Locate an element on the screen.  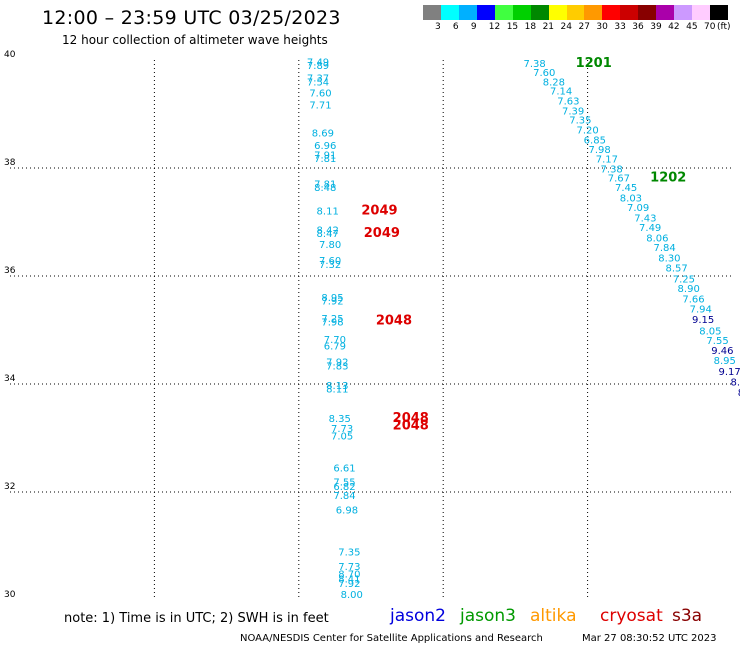
legend-label: 6 is located at coordinates (455, 27).